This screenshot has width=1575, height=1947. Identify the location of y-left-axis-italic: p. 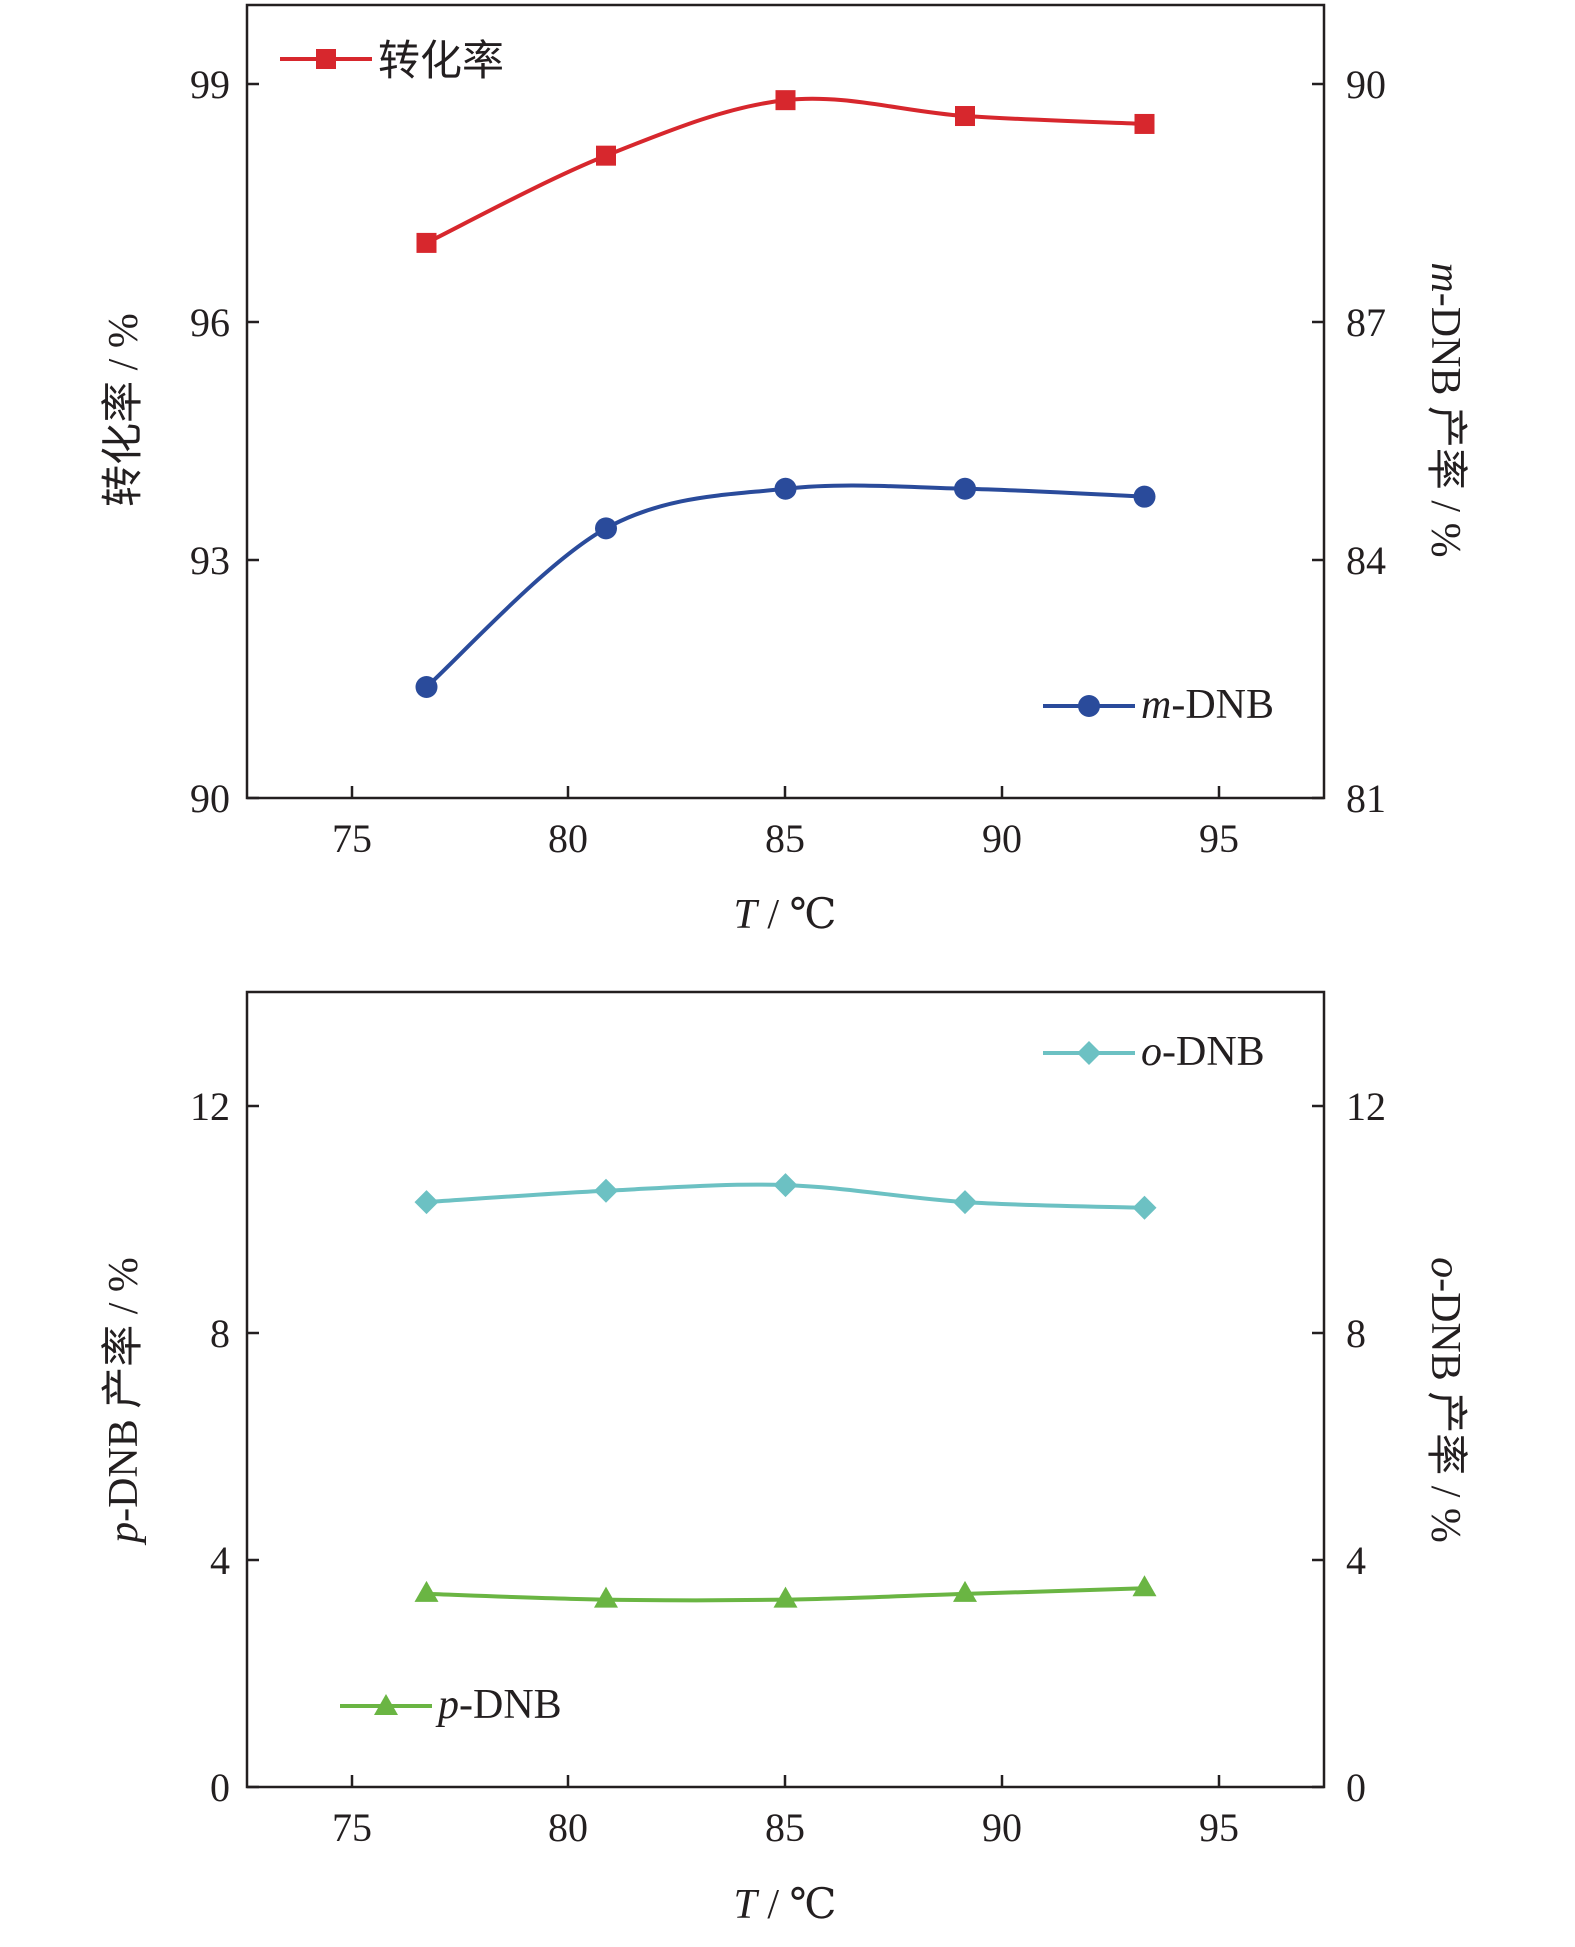
(124, 1534).